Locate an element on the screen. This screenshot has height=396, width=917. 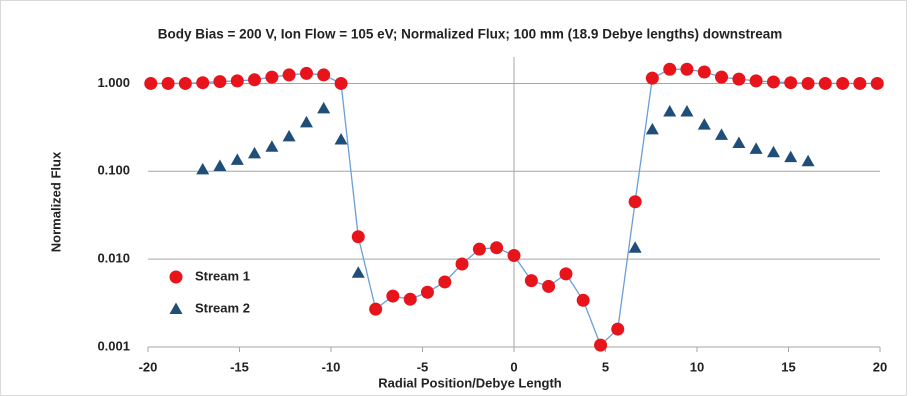
x-tick-label: 15 is located at coordinates (788, 366).